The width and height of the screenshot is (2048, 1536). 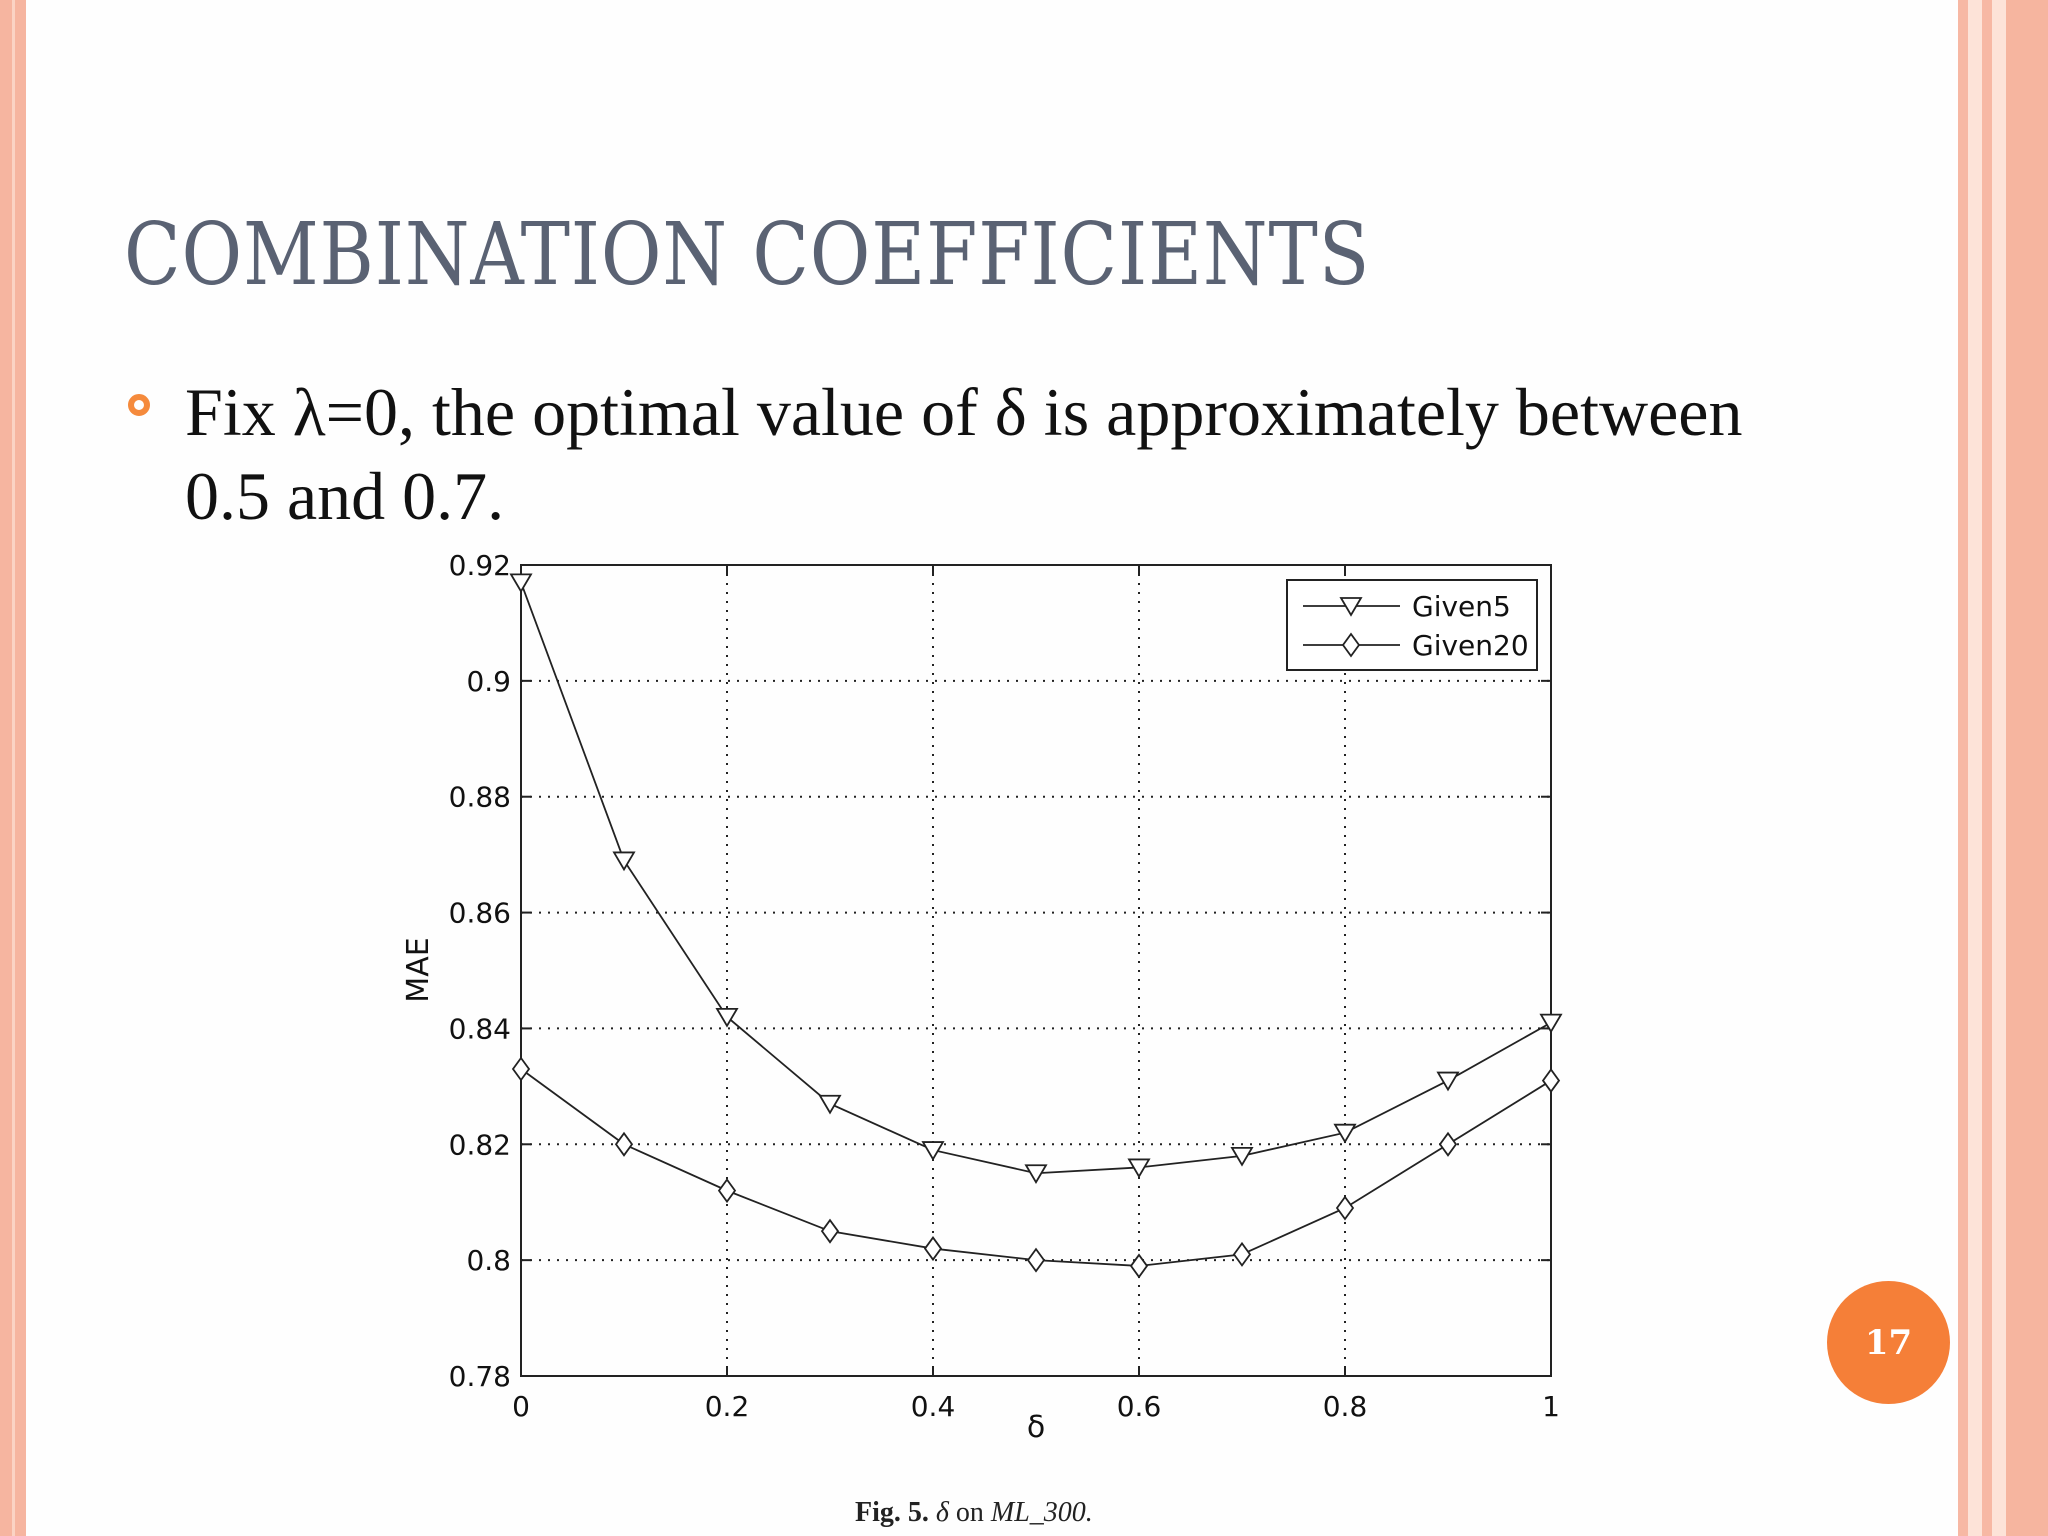 I want to click on legend: Given5 Given20, so click(x=1412, y=625).